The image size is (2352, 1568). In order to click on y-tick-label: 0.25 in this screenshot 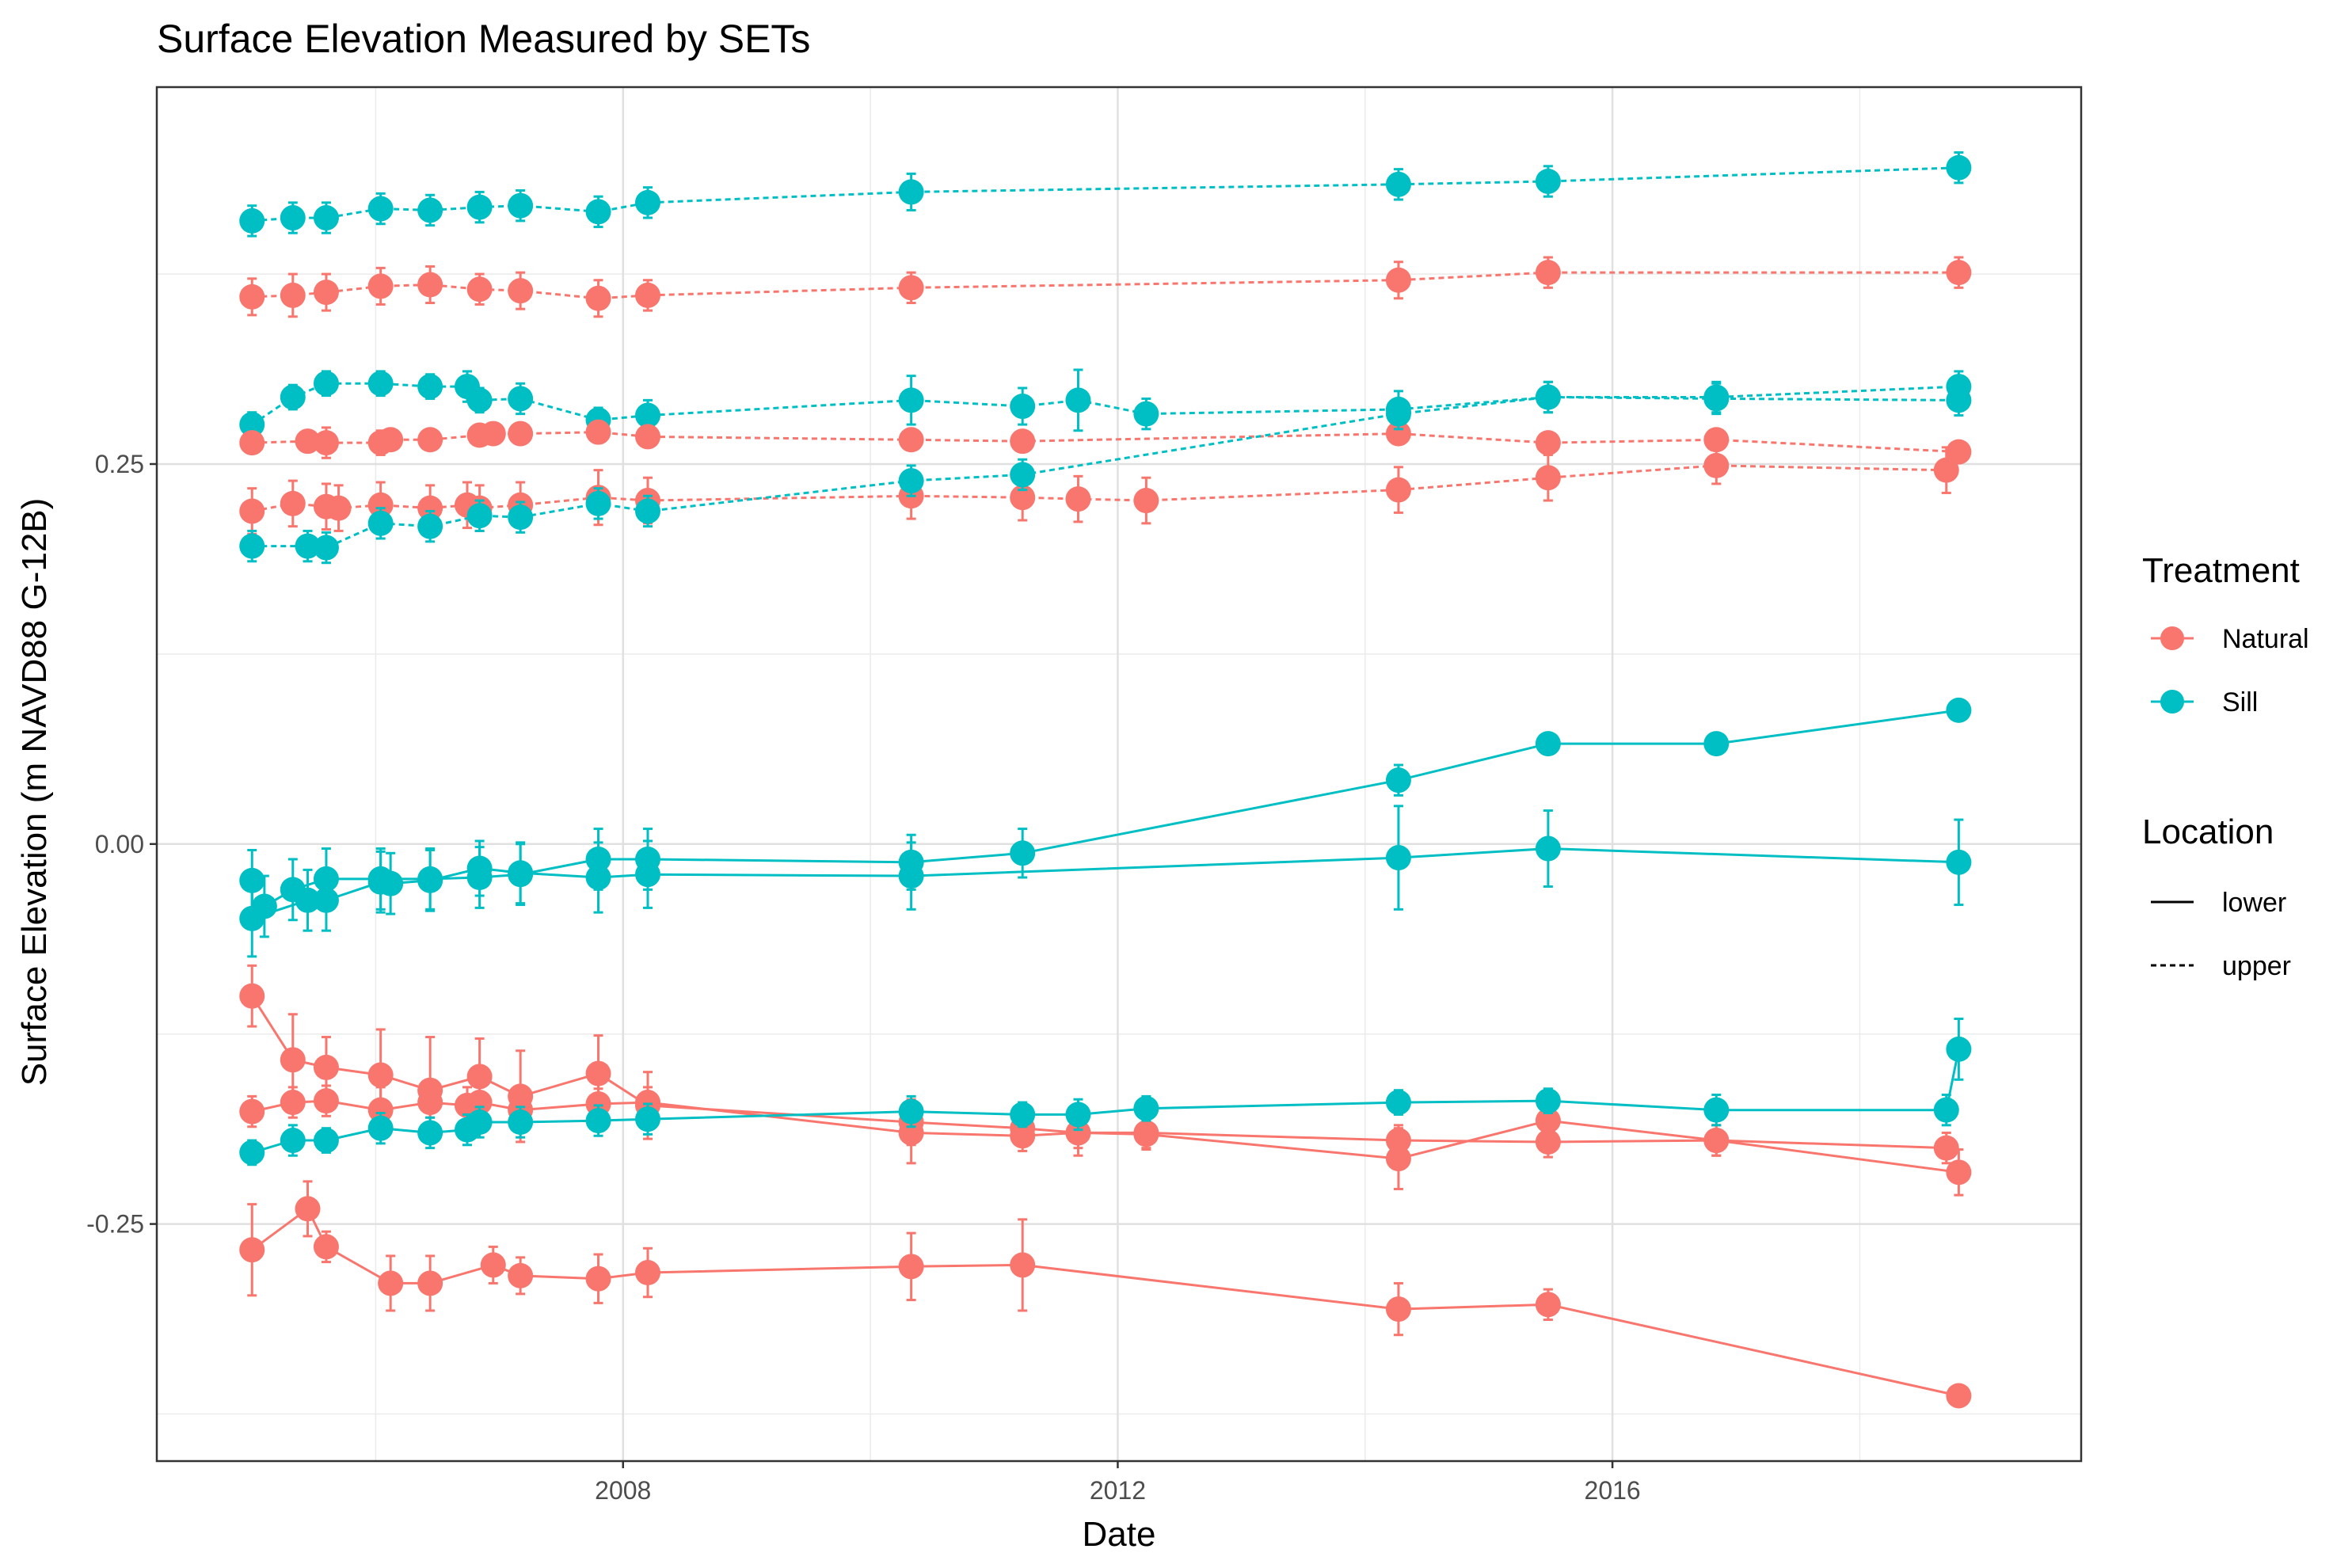, I will do `click(119, 464)`.